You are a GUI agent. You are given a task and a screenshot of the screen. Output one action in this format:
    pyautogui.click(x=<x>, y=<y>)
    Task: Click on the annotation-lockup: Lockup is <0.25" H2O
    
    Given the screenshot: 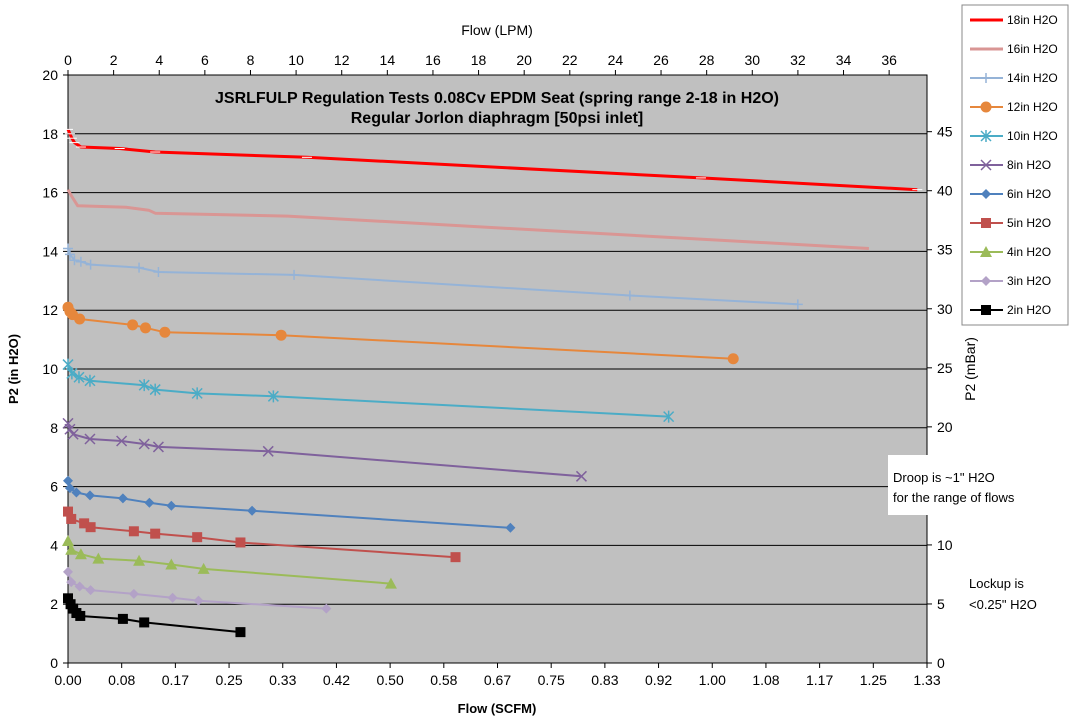 What is the action you would take?
    pyautogui.click(x=1003, y=594)
    